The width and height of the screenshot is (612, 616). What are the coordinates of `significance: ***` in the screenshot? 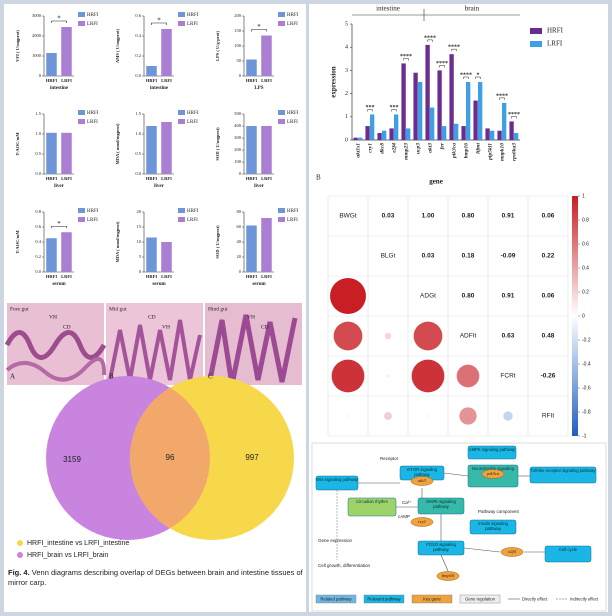 It's located at (370, 108).